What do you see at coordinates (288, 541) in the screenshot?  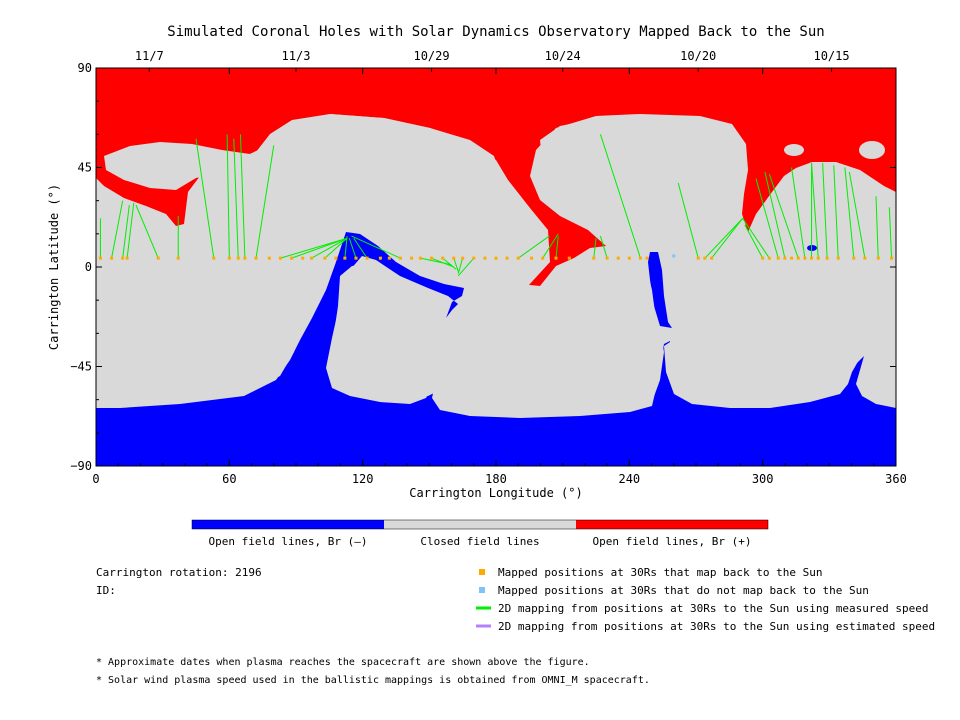 I see `colorbar-label: Open field lines, Br (–)` at bounding box center [288, 541].